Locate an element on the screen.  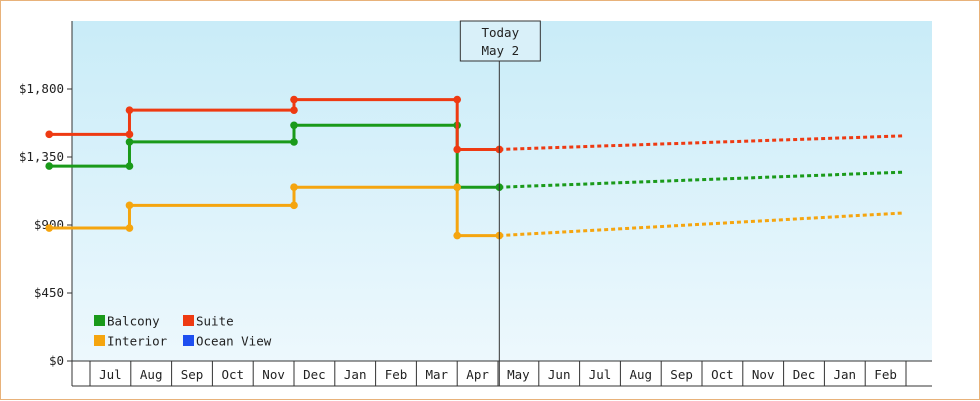
today-label-box is located at coordinates (500, 41).